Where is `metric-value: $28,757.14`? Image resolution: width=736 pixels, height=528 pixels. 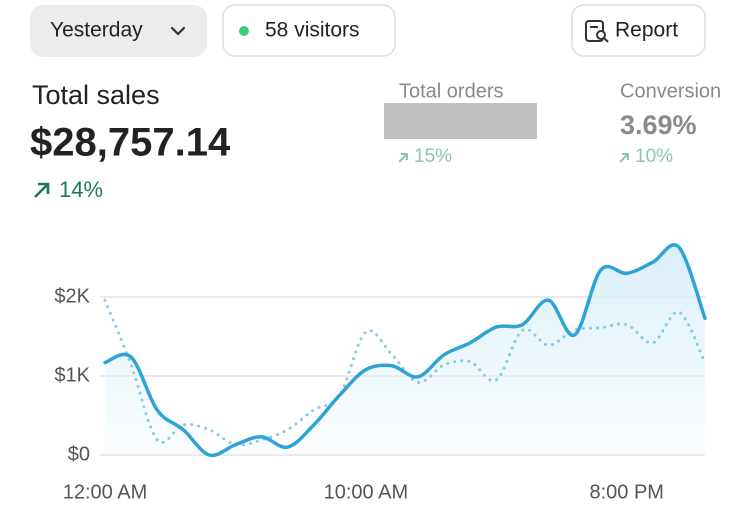
metric-value: $28,757.14 is located at coordinates (130, 143).